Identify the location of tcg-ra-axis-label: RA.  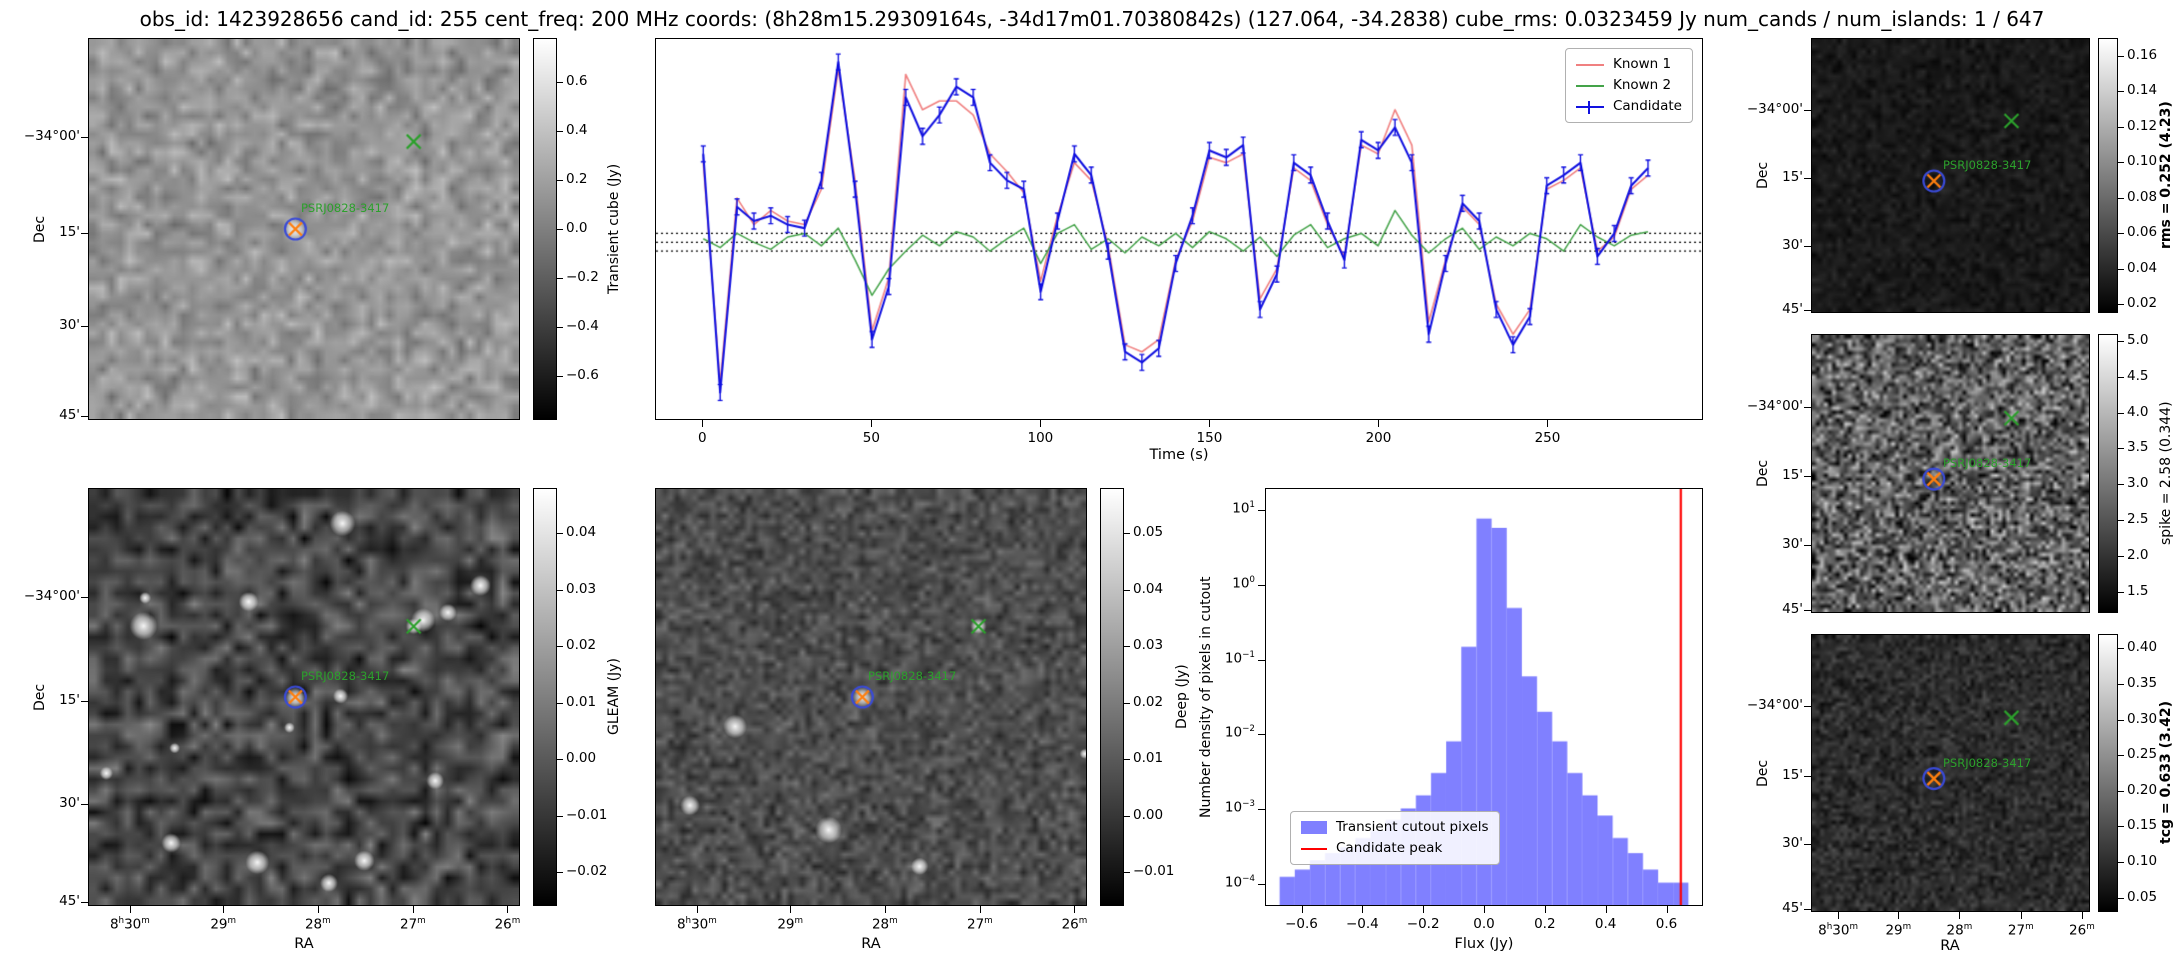
(1950, 946).